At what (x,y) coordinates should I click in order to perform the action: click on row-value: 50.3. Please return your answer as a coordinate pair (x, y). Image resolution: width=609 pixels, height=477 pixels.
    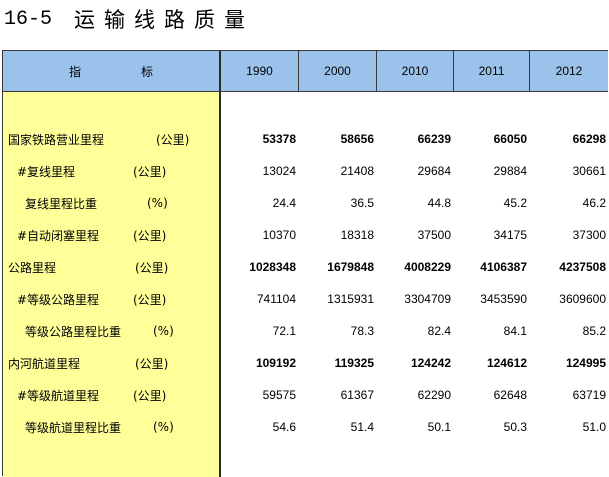
    Looking at the image, I should click on (515, 427).